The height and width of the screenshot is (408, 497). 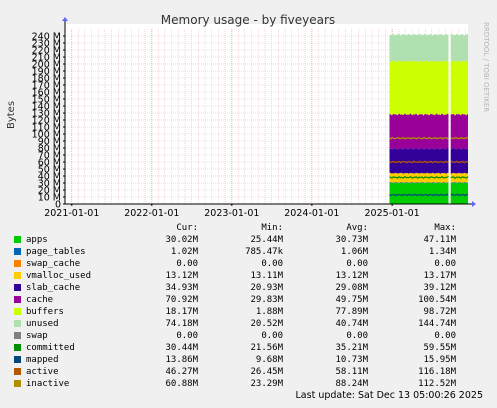 I want to click on legend-row-active: active 46.27M 26.45M 58.11M 116.18M, so click(x=248, y=372).